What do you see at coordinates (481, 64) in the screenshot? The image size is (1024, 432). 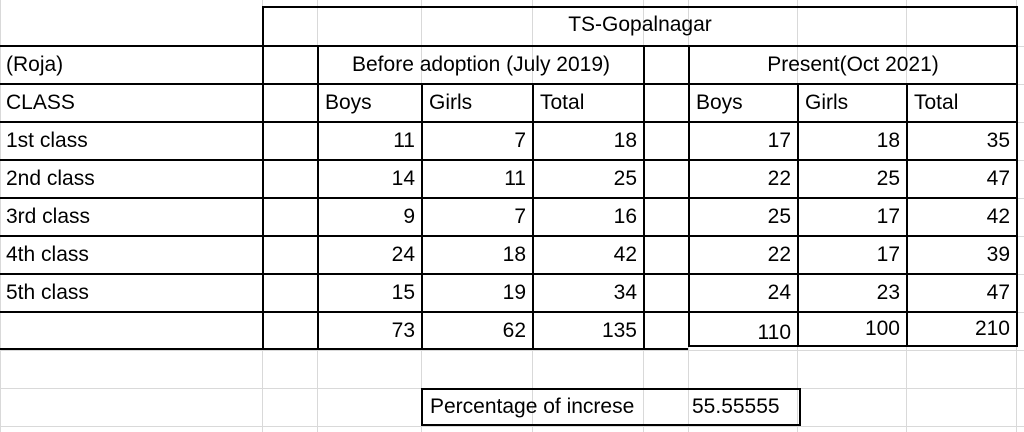 I see `before-adoption-header: Before adoption (July 2019)` at bounding box center [481, 64].